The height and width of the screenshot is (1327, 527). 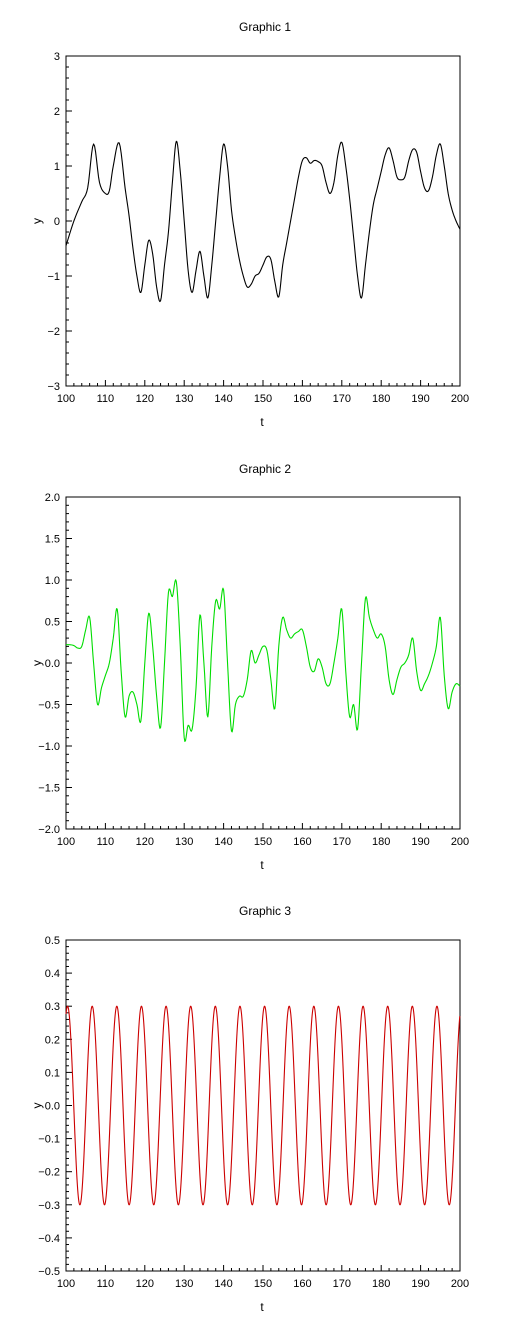 I want to click on y-tick-label: −0.2, so click(x=49, y=1173).